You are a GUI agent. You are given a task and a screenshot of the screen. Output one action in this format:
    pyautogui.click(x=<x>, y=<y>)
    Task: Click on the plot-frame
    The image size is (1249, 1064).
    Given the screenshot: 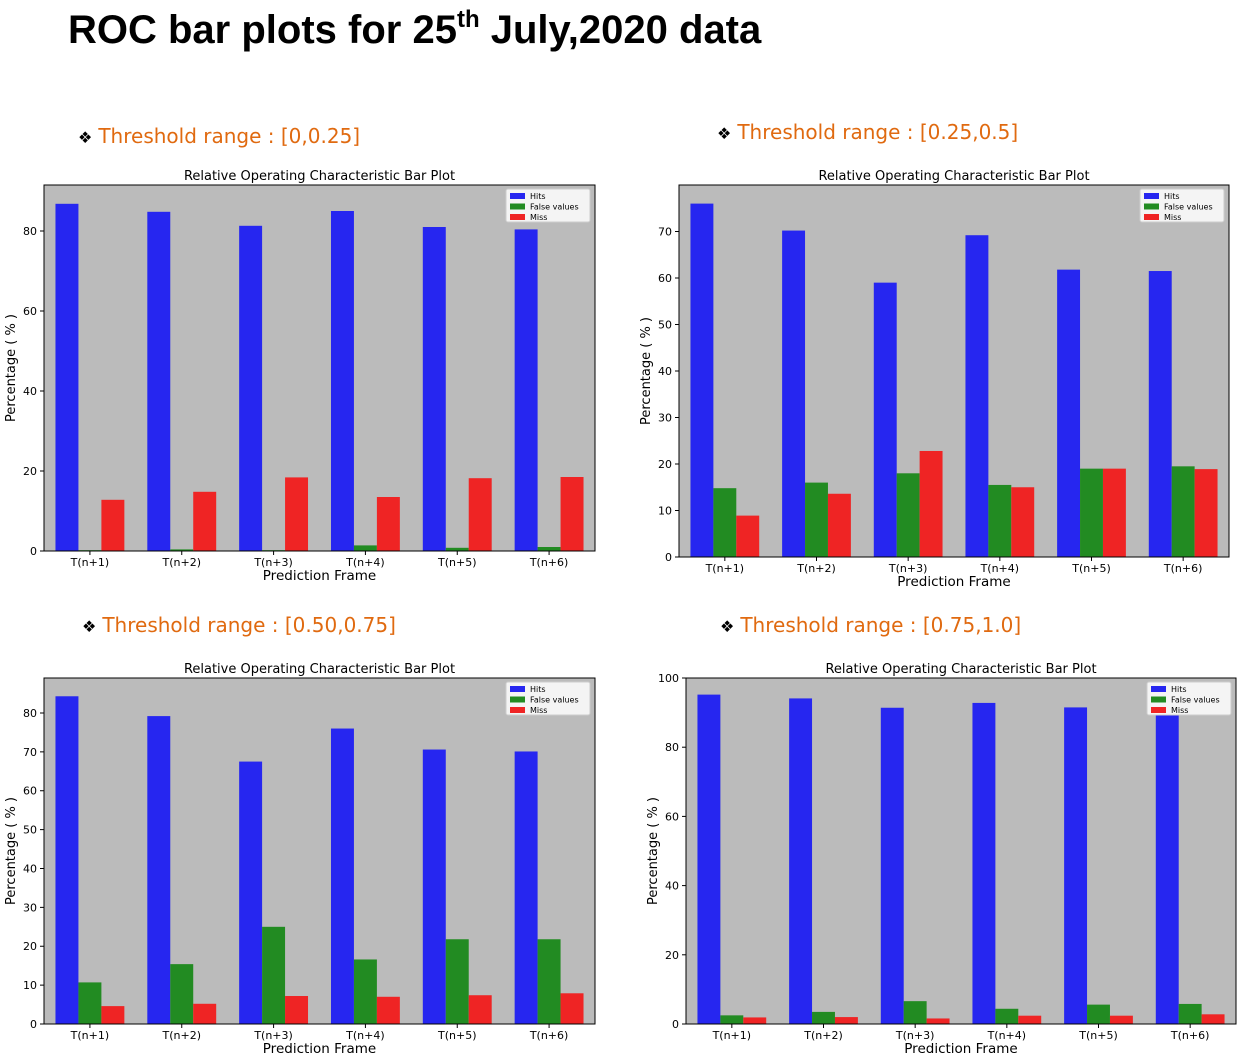 What is the action you would take?
    pyautogui.click(x=319, y=851)
    